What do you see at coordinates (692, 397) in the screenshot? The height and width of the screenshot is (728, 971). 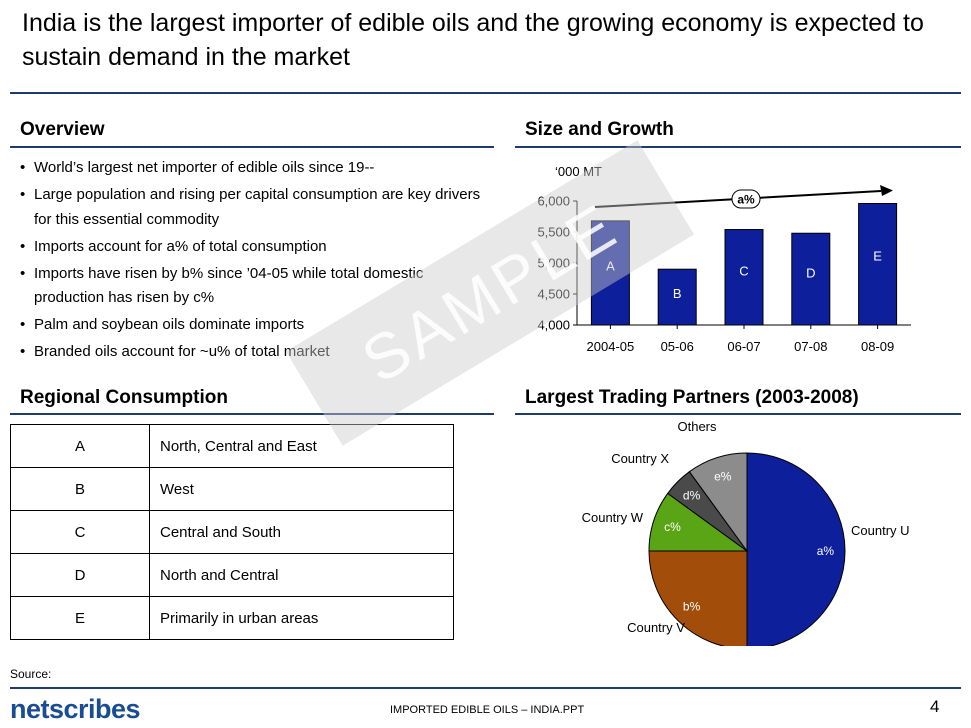 I see `partners-heading: Largest Trading Partners (2003-2008)` at bounding box center [692, 397].